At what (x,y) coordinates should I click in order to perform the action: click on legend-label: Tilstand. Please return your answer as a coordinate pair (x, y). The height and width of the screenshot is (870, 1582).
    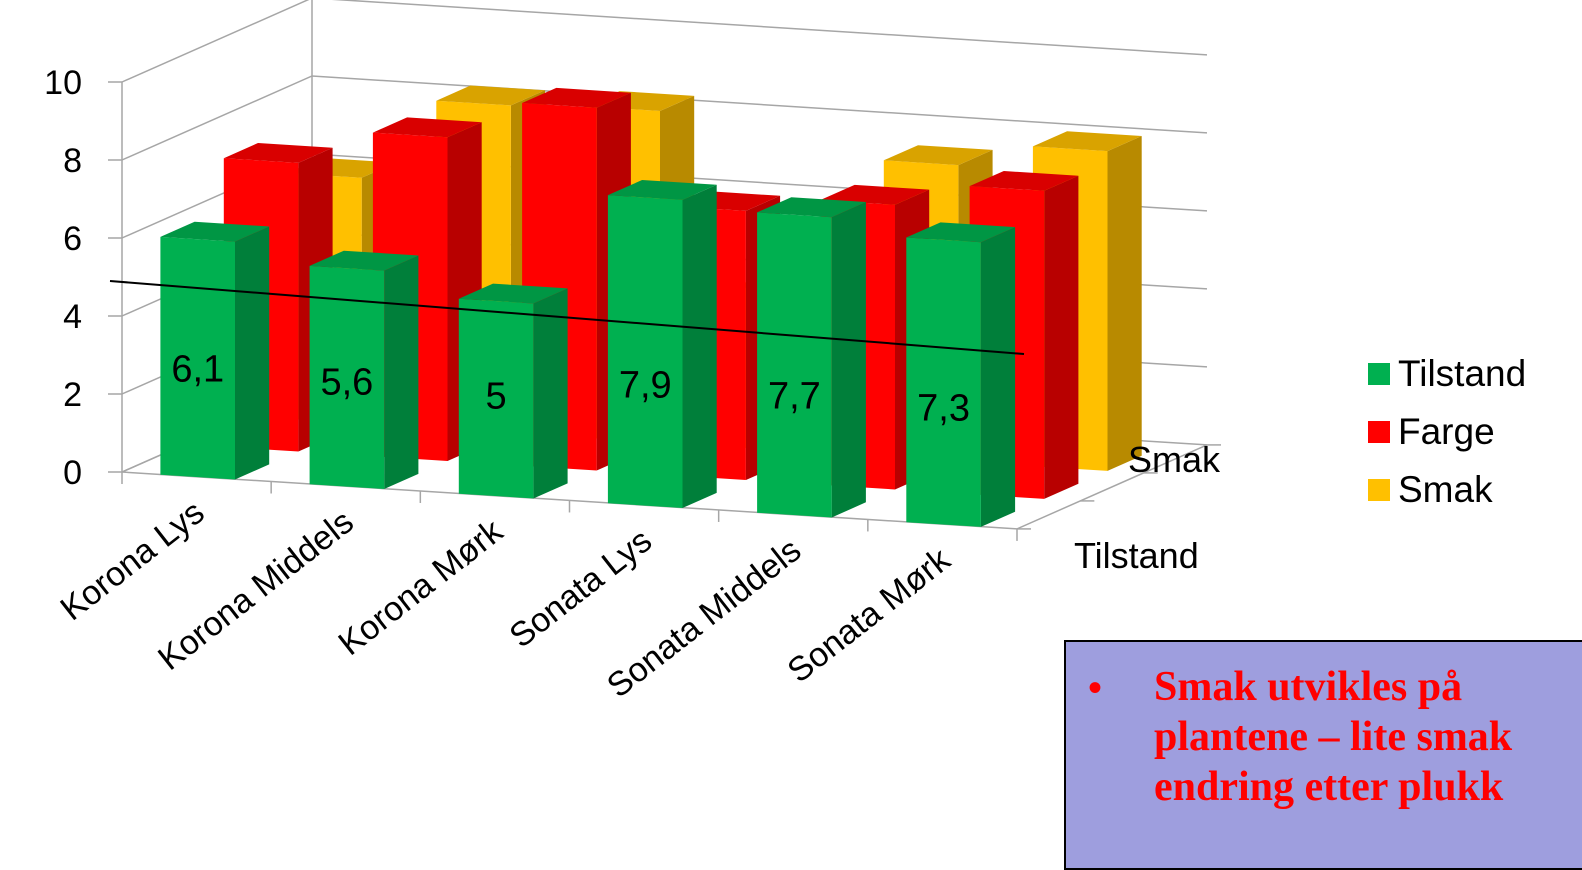
    Looking at the image, I should click on (1462, 373).